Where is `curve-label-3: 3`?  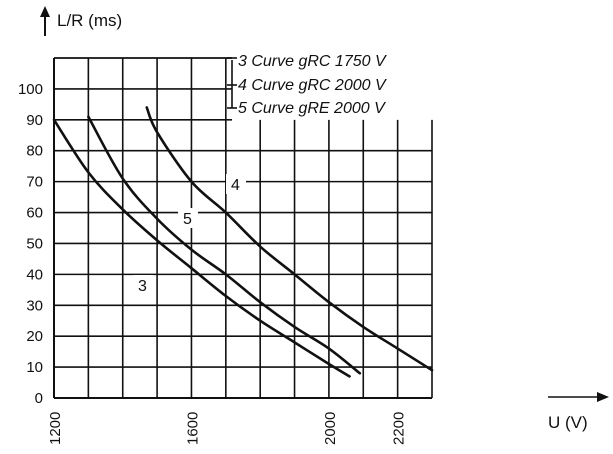
curve-label-3: 3 is located at coordinates (143, 285).